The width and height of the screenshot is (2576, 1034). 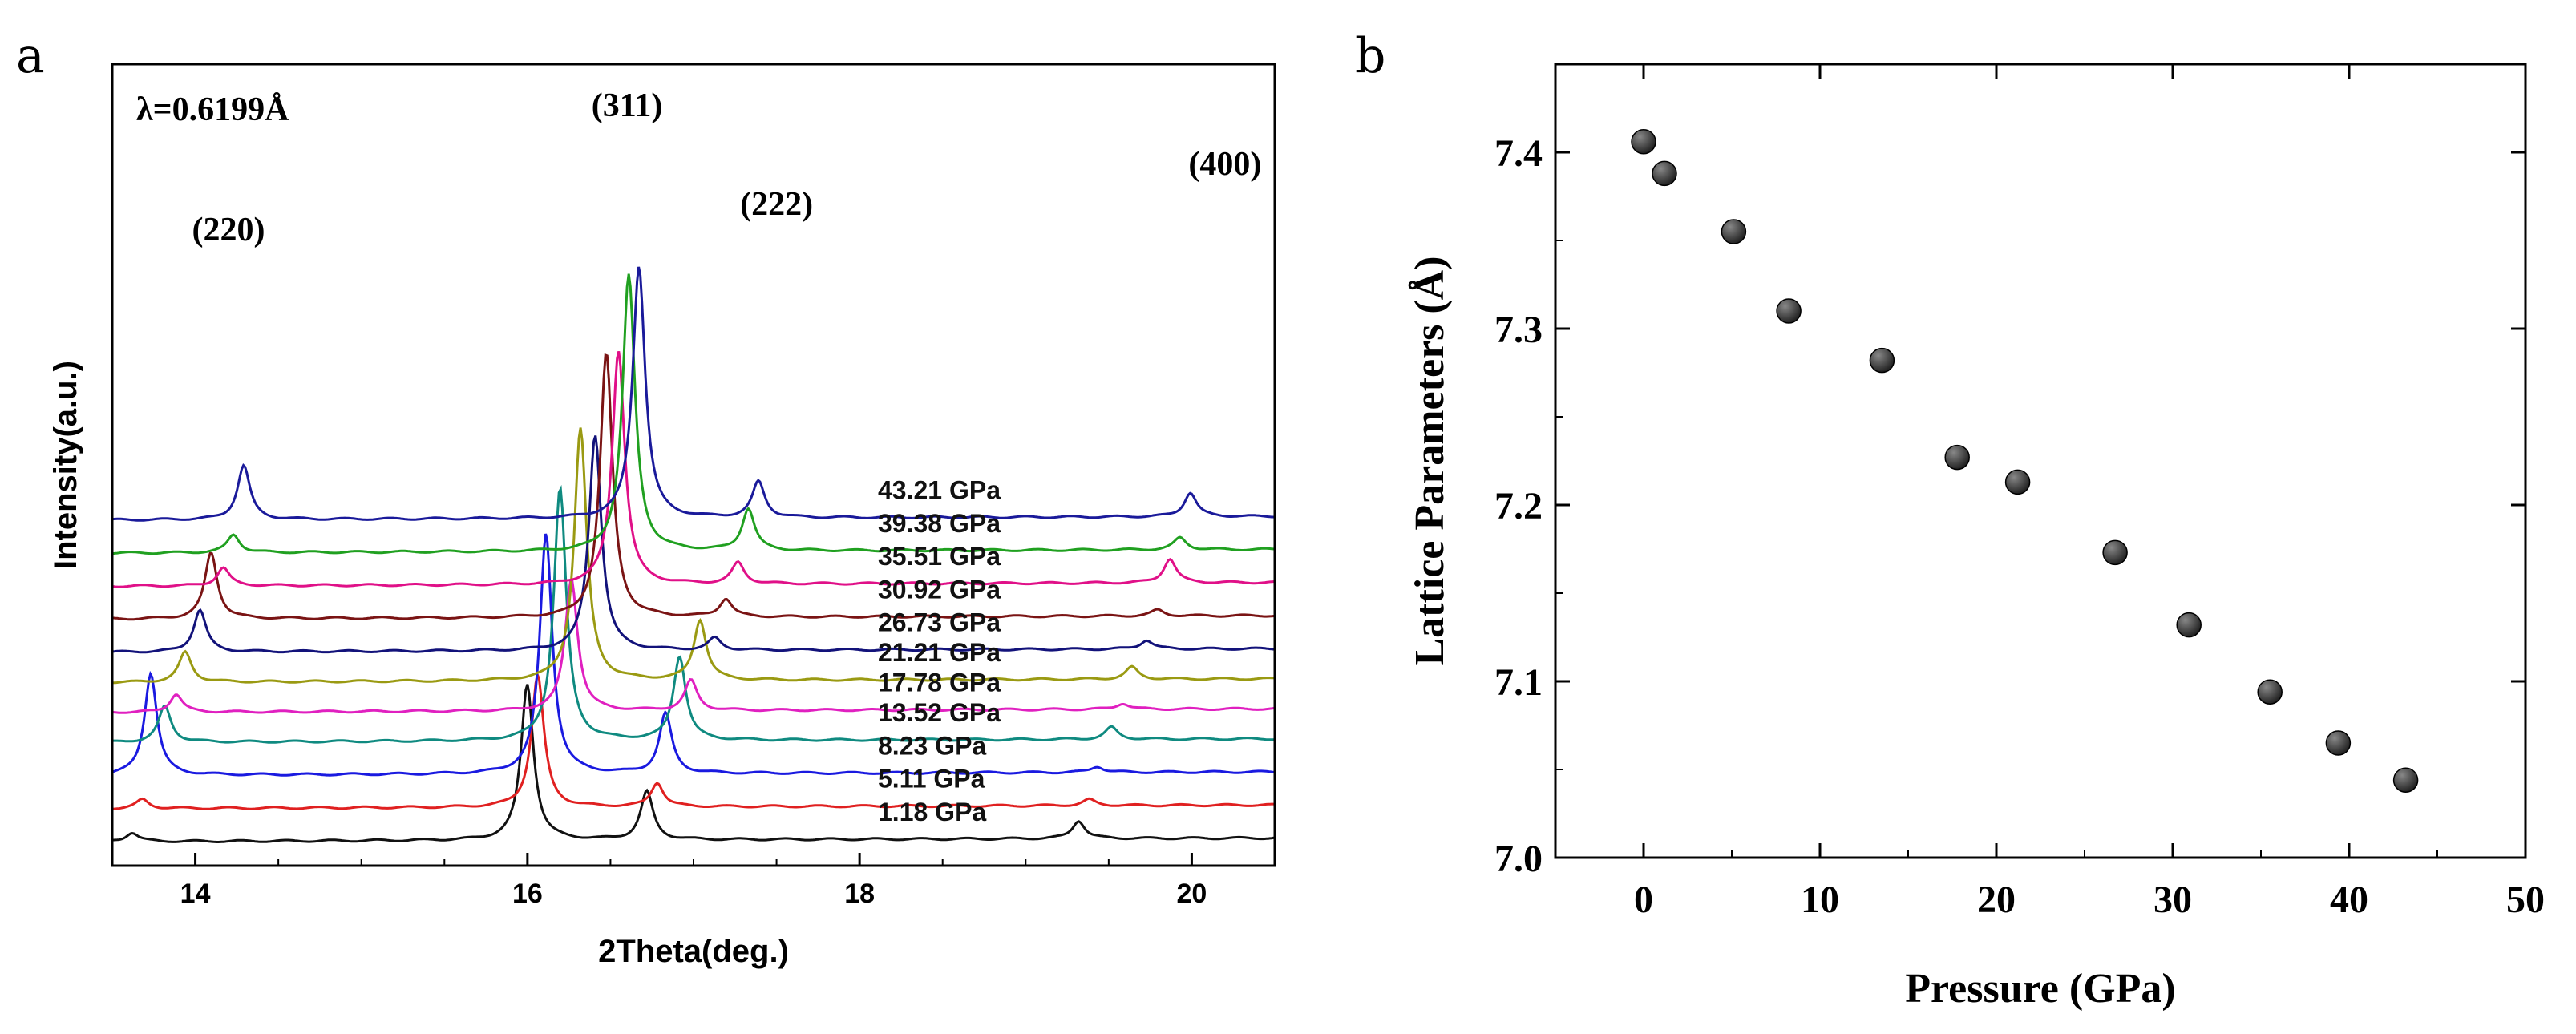 What do you see at coordinates (693, 951) in the screenshot?
I see `x-axis-title-a: 2Theta(deg.)` at bounding box center [693, 951].